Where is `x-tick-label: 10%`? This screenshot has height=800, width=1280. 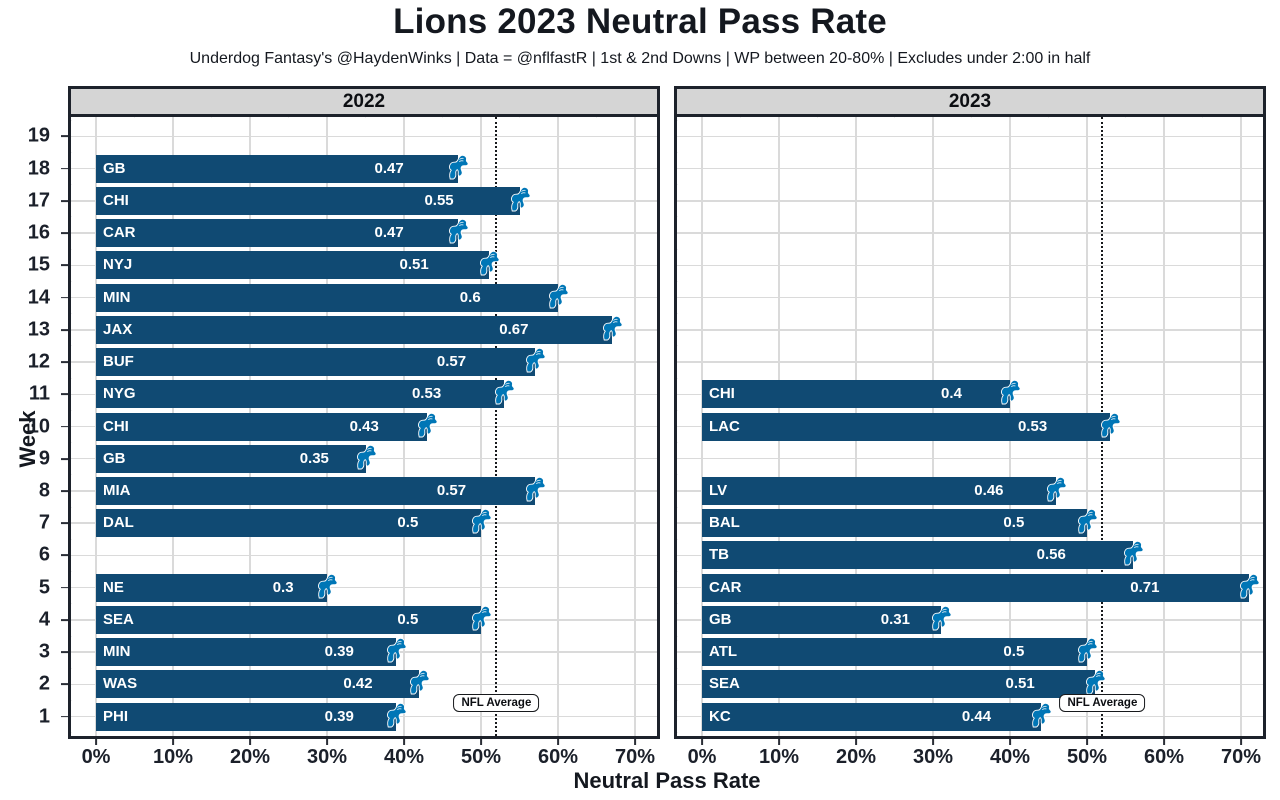 x-tick-label: 10% is located at coordinates (779, 757).